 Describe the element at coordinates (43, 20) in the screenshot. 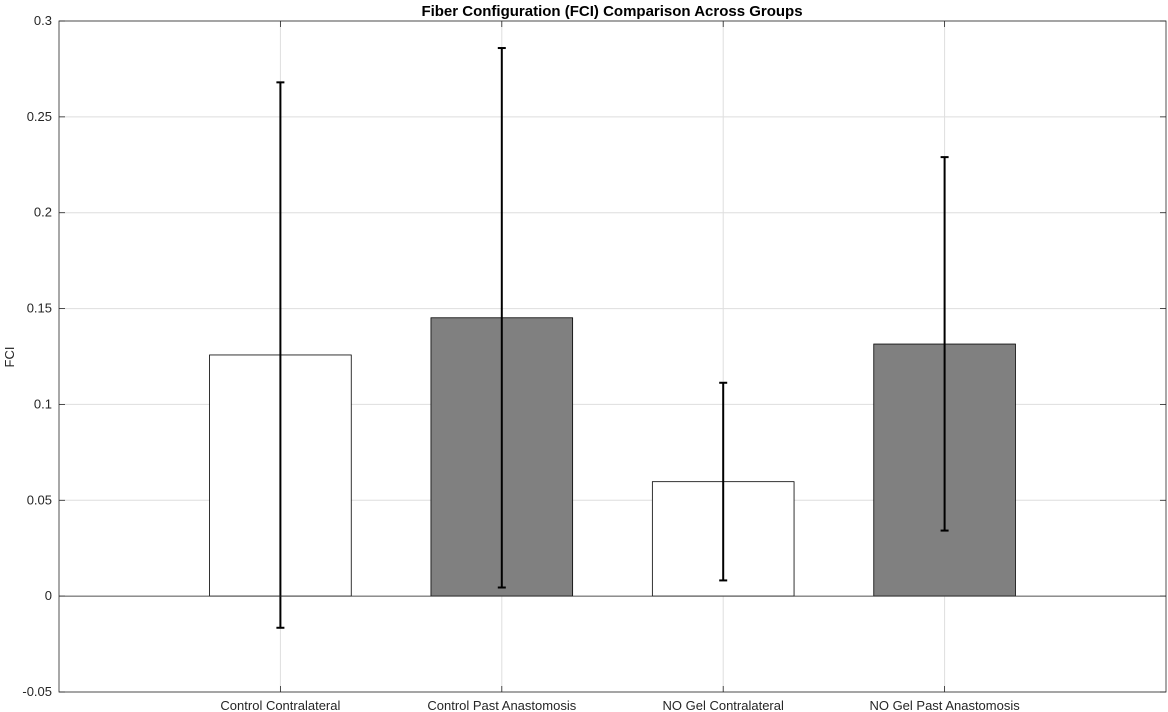

I see `y-tick-label: 0.3` at that location.